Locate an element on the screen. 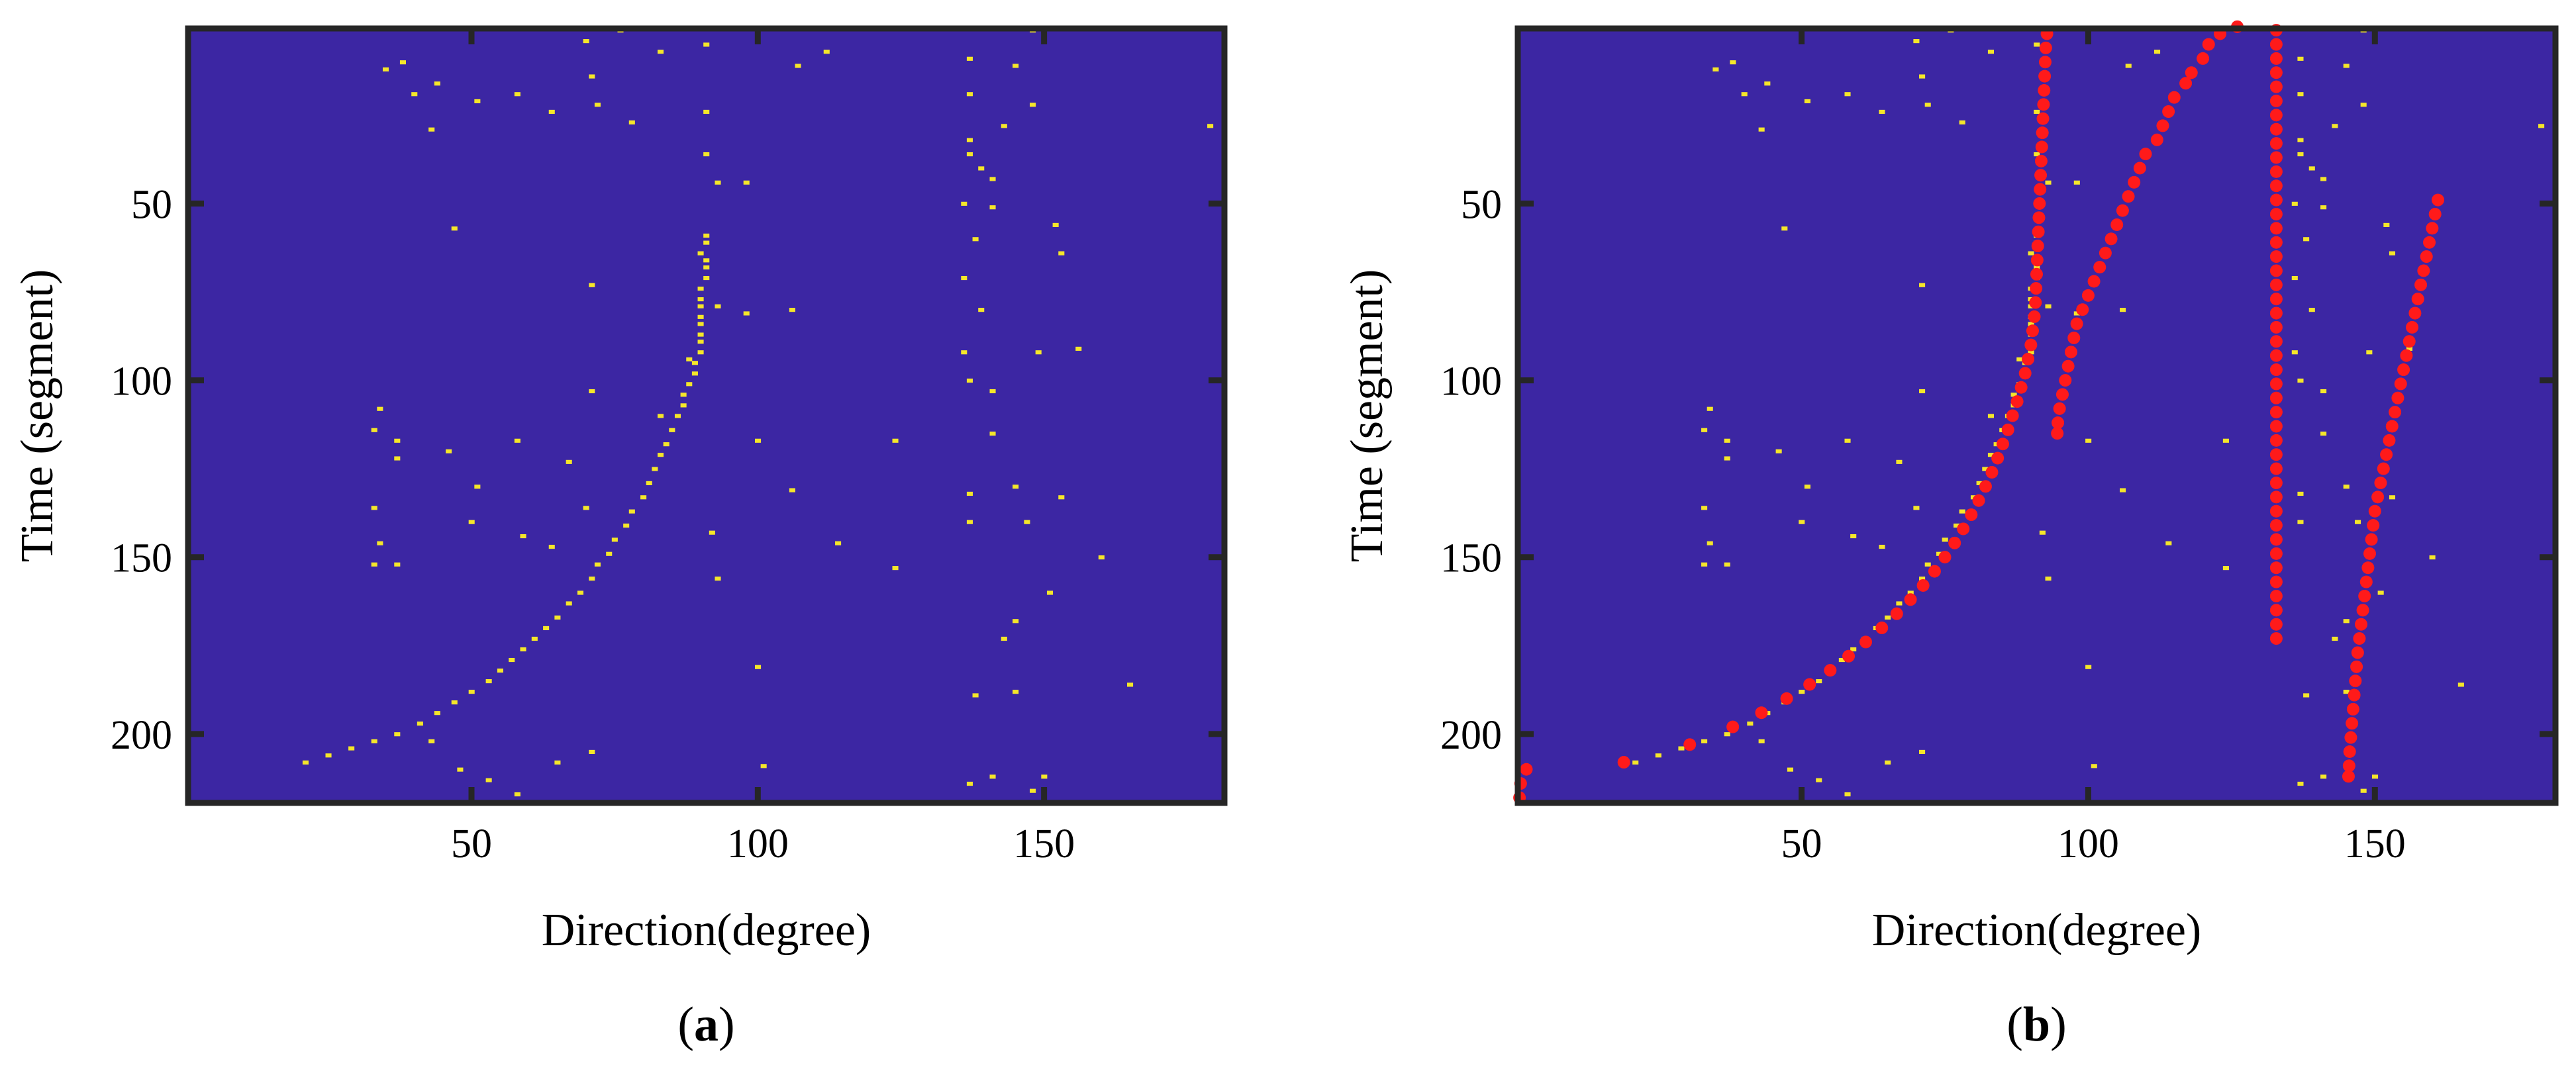 This screenshot has width=2576, height=1071. y-tick-label: 100 is located at coordinates (141, 381).